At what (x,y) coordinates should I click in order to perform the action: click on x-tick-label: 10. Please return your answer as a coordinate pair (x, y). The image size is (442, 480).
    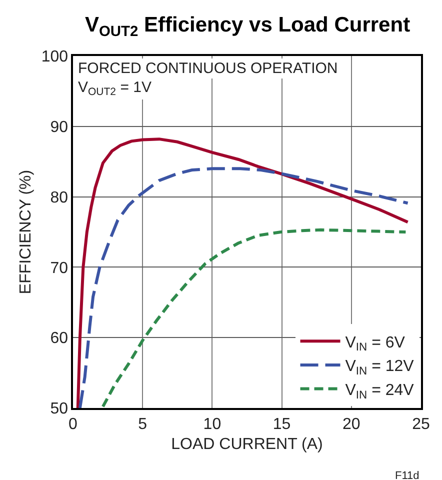
    Looking at the image, I should click on (212, 424).